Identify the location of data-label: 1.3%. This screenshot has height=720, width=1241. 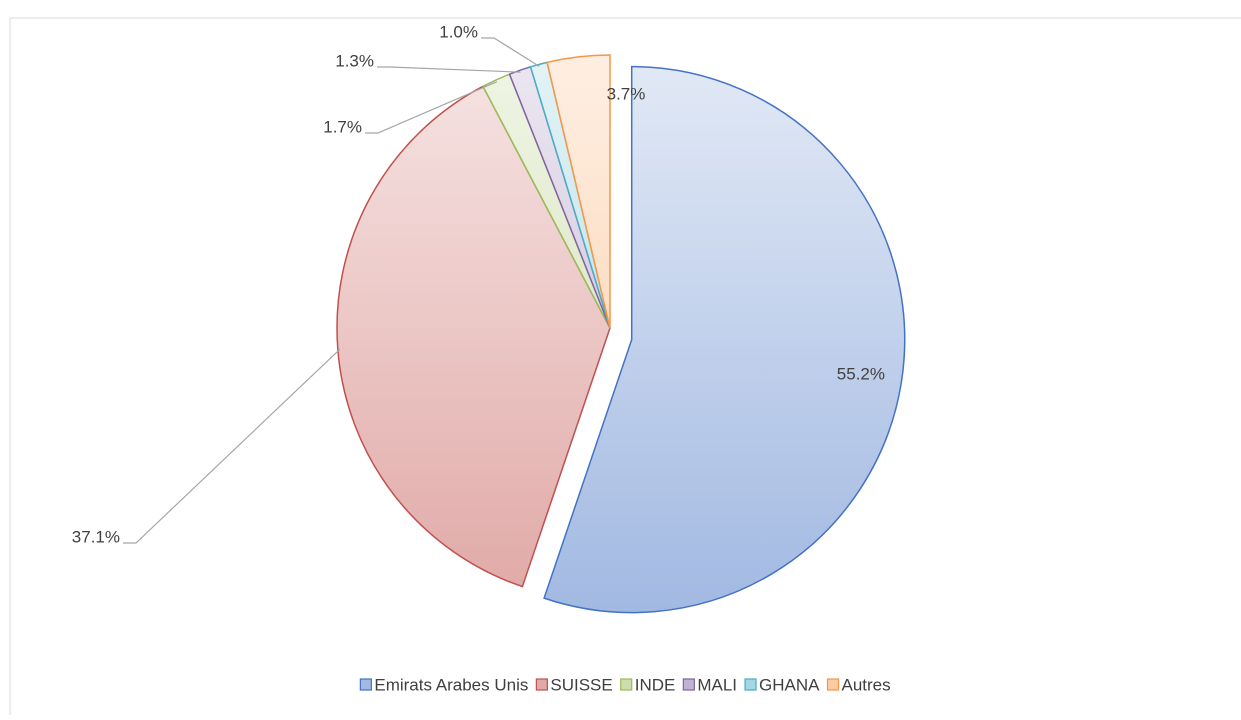
(354, 60).